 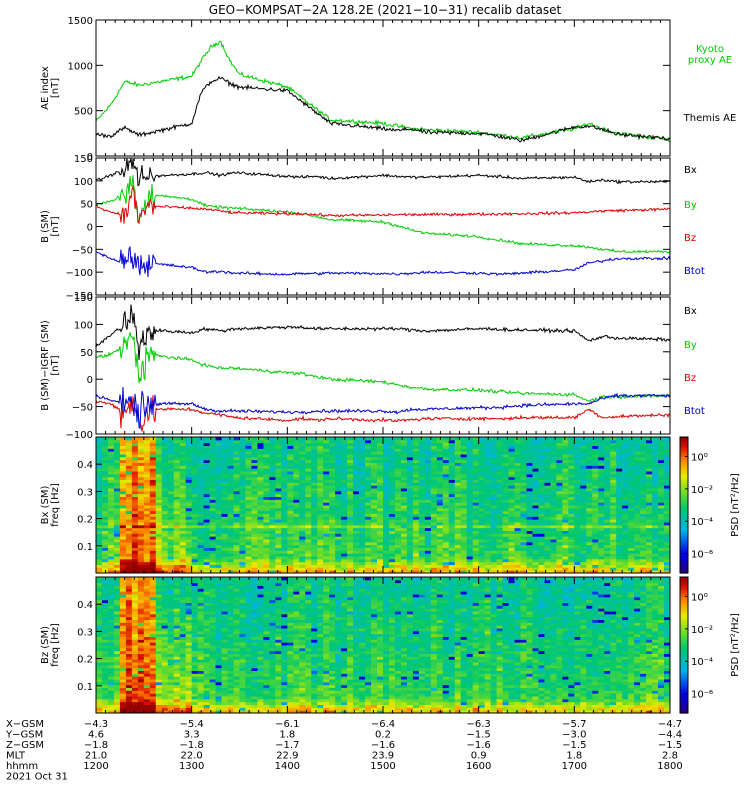 What do you see at coordinates (478, 766) in the screenshot?
I see `ephemeris-value: 1600` at bounding box center [478, 766].